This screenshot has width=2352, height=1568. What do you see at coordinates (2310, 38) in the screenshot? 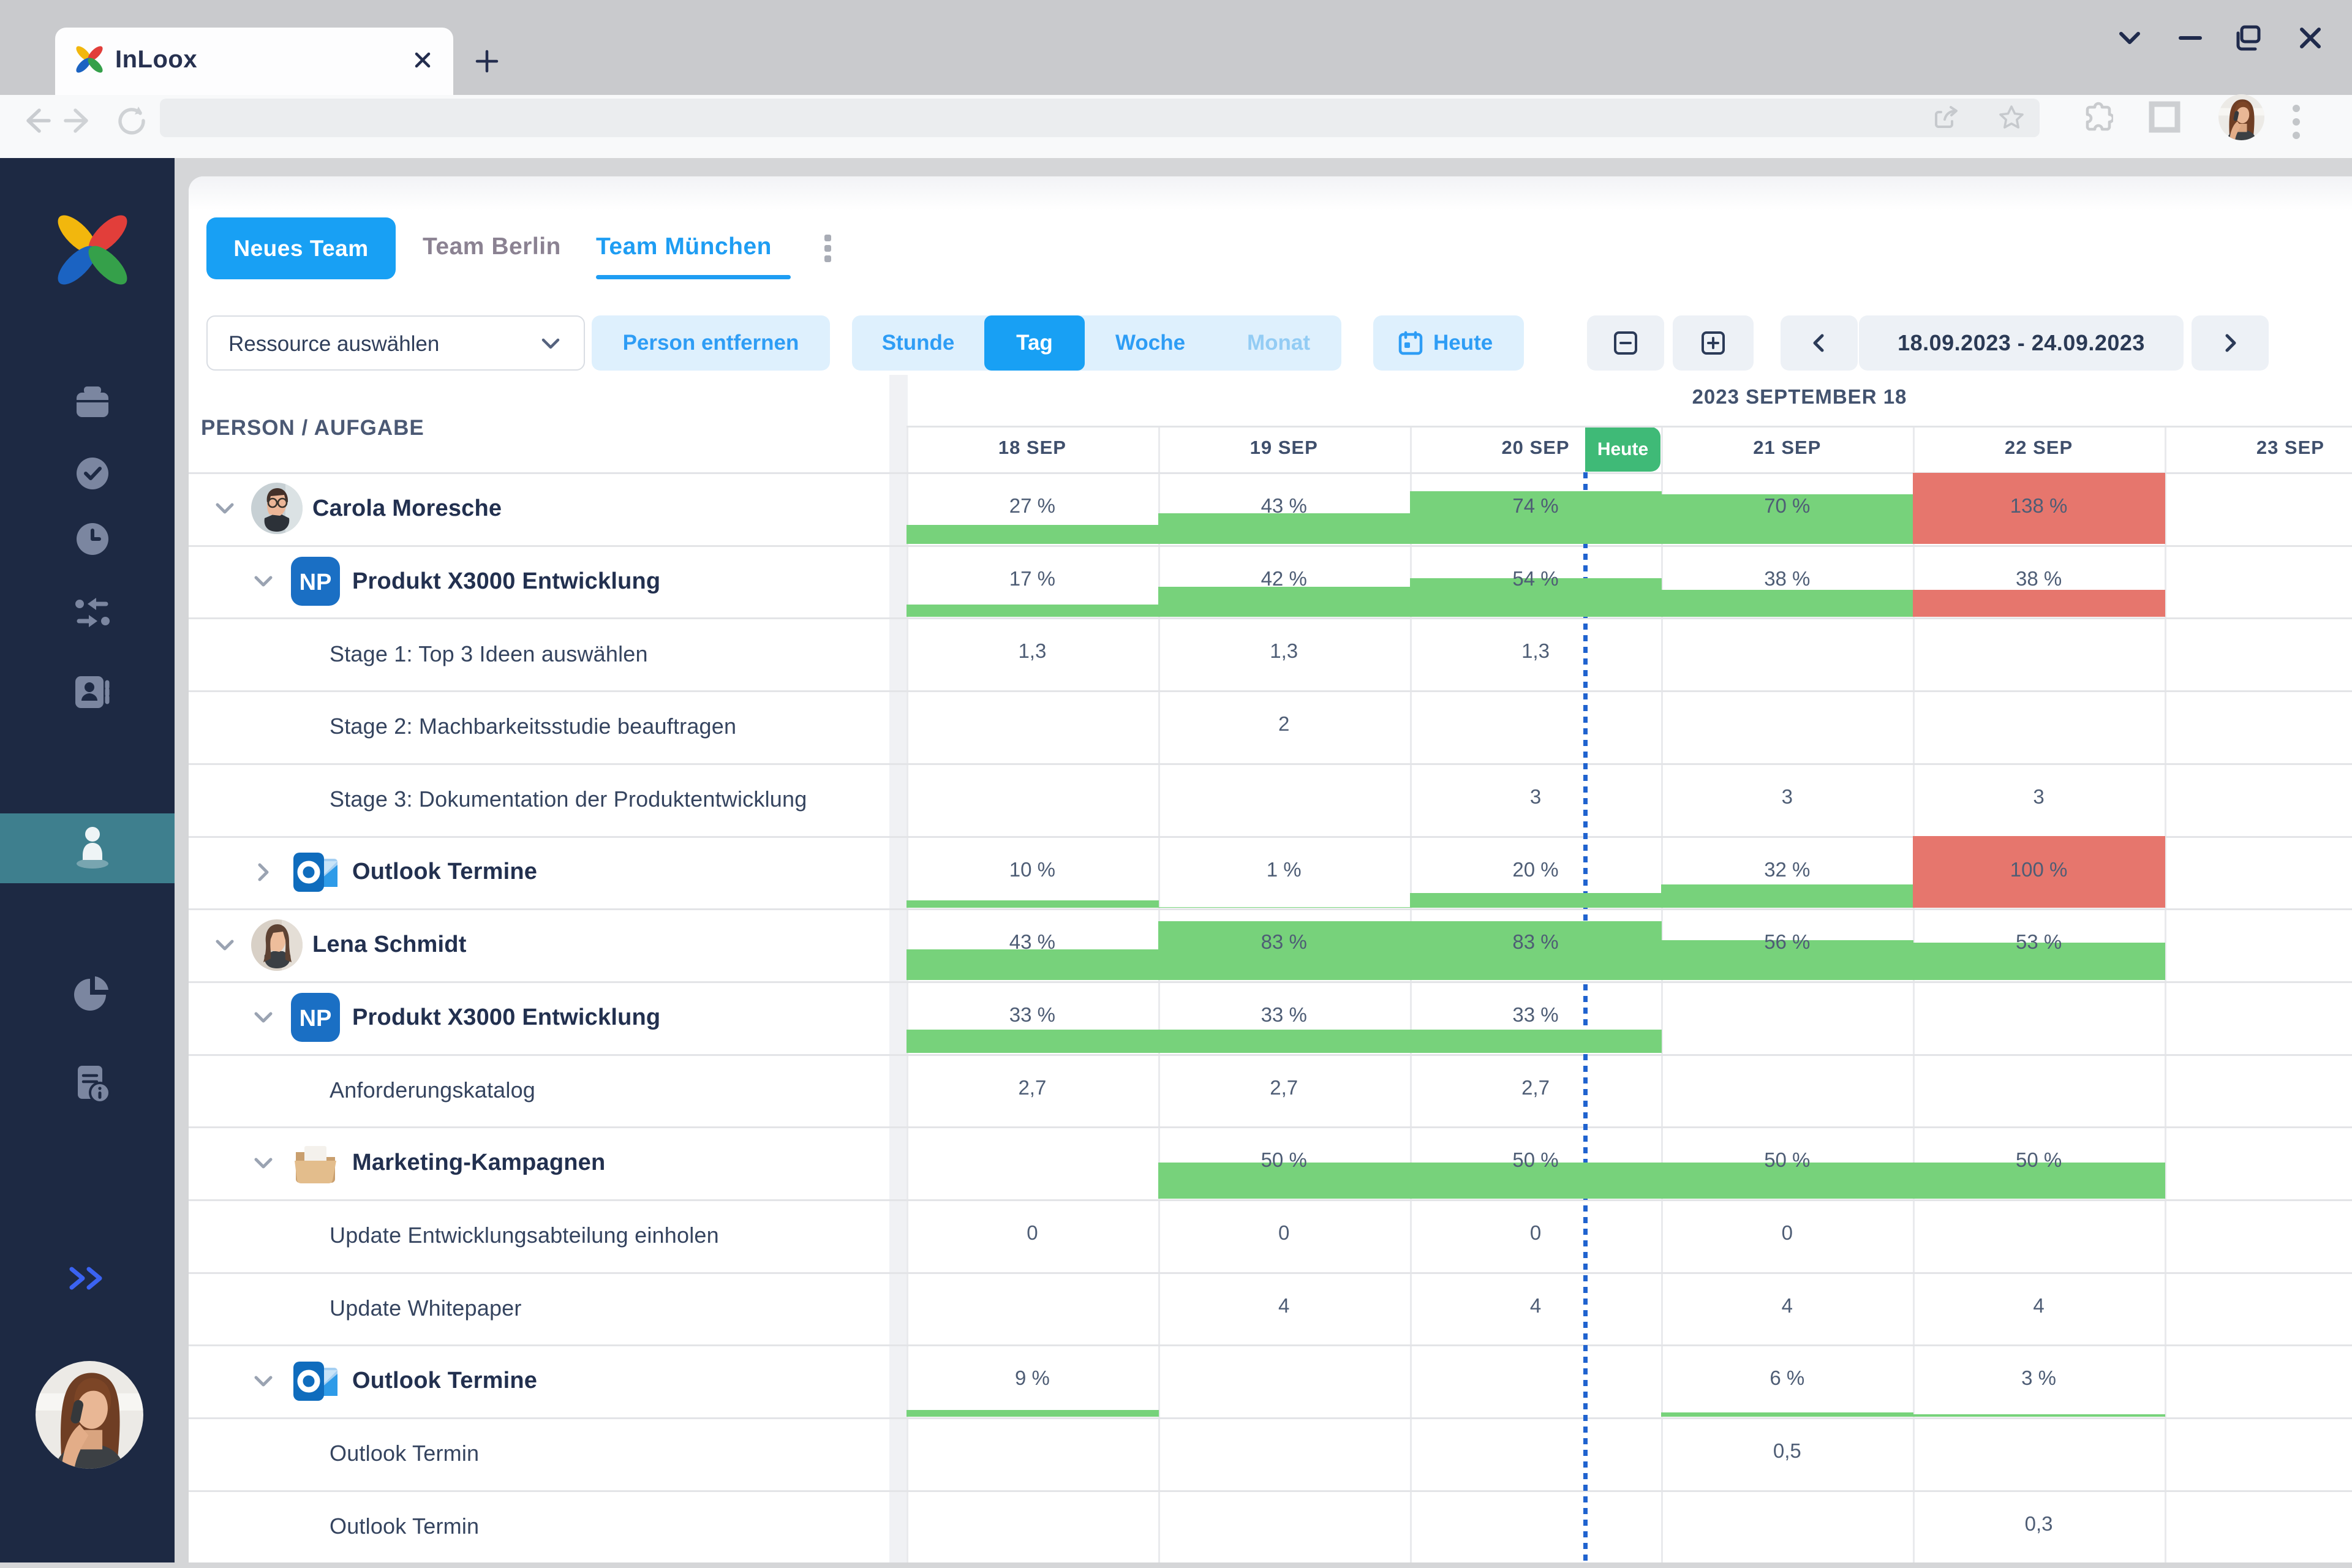
I see `close-window-icon` at bounding box center [2310, 38].